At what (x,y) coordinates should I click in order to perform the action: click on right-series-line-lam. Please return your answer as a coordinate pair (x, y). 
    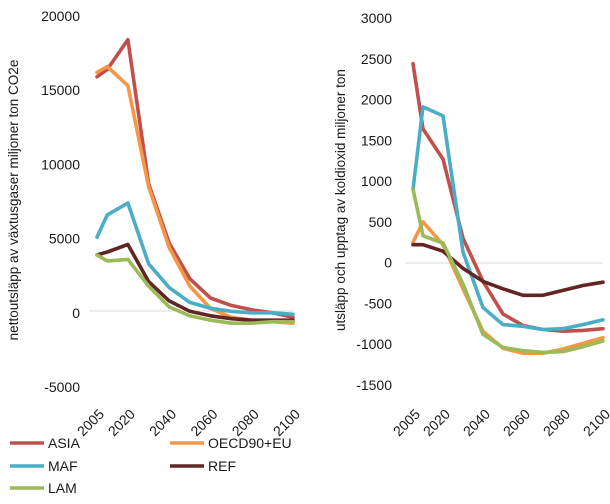
    Looking at the image, I should click on (508, 271).